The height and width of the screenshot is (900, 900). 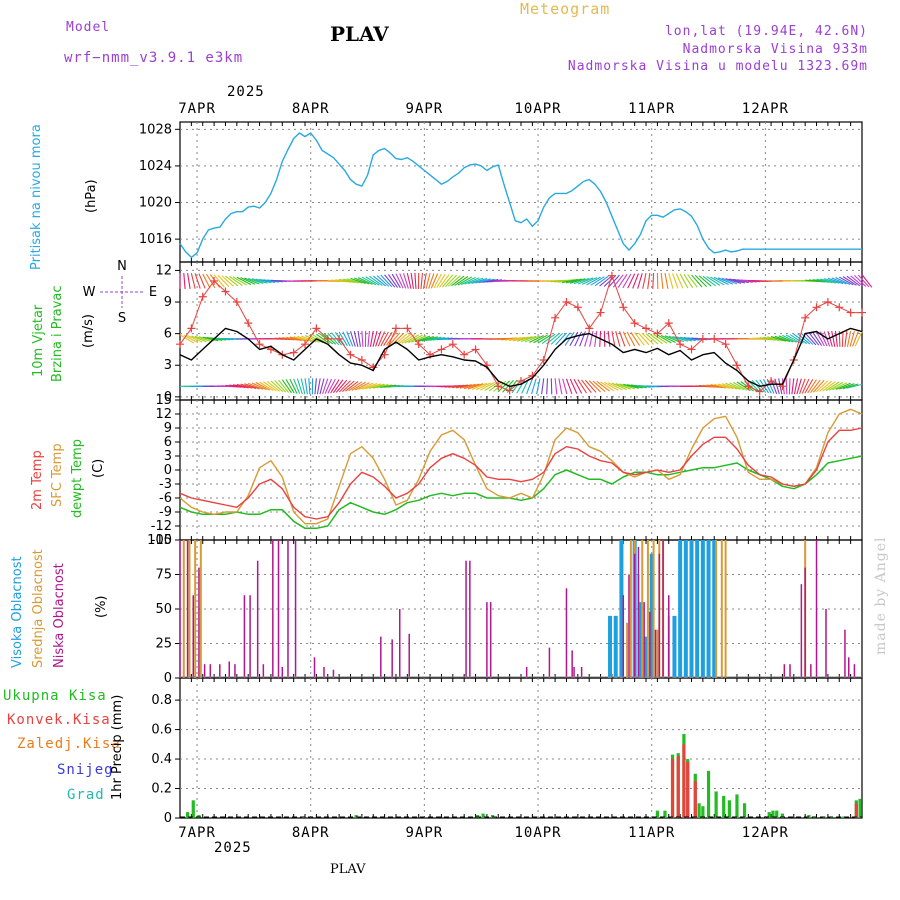 I want to click on model-label: Model, so click(x=88, y=27).